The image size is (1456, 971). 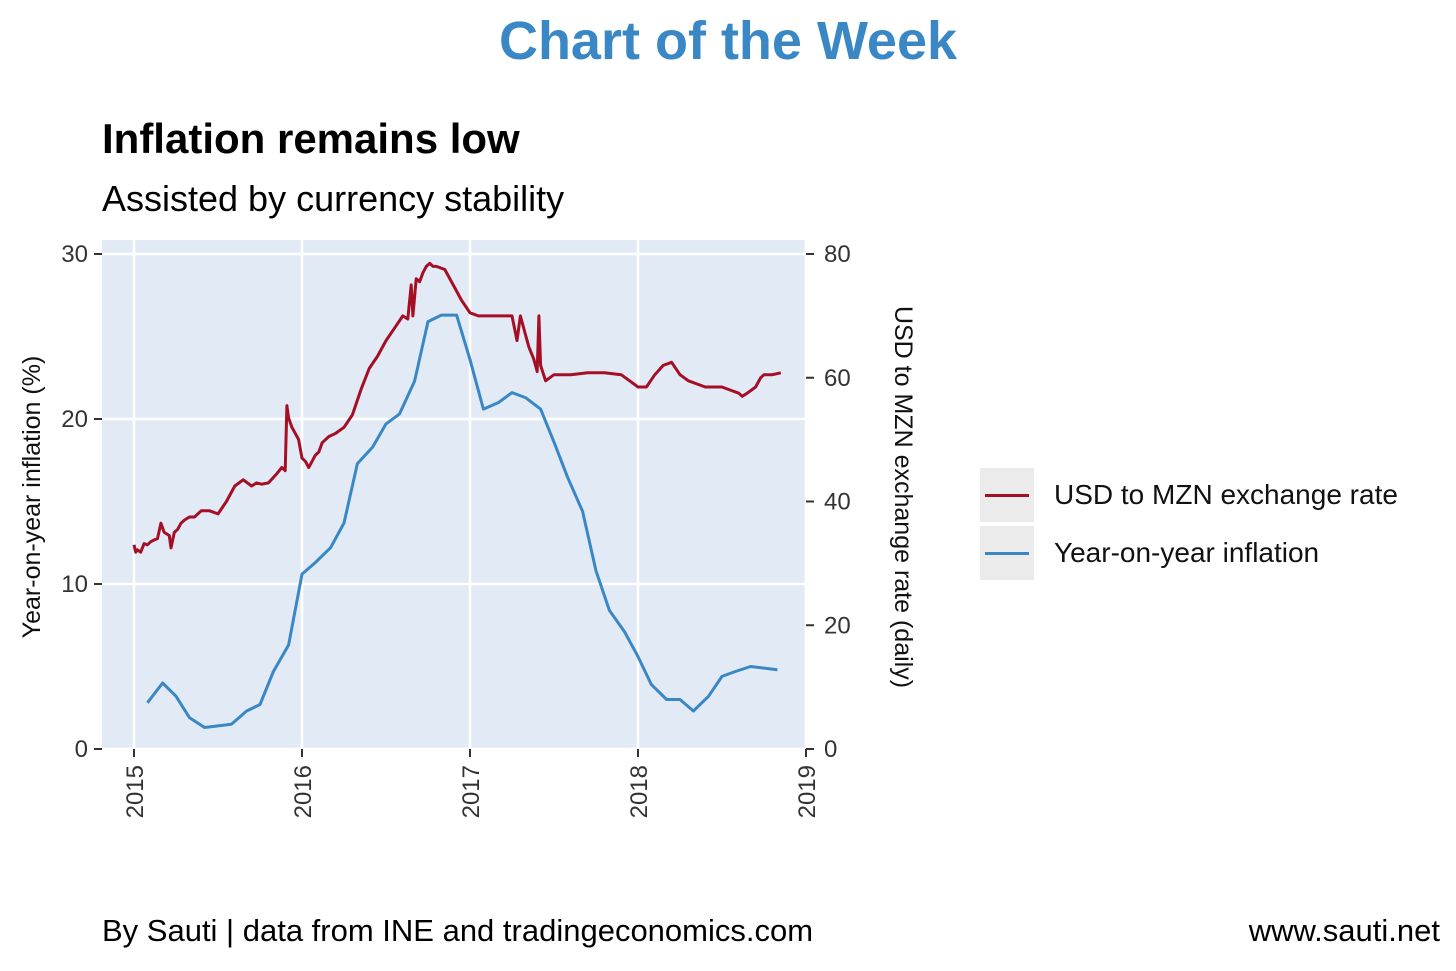 I want to click on y-tick-label-left: 20, so click(x=74, y=419).